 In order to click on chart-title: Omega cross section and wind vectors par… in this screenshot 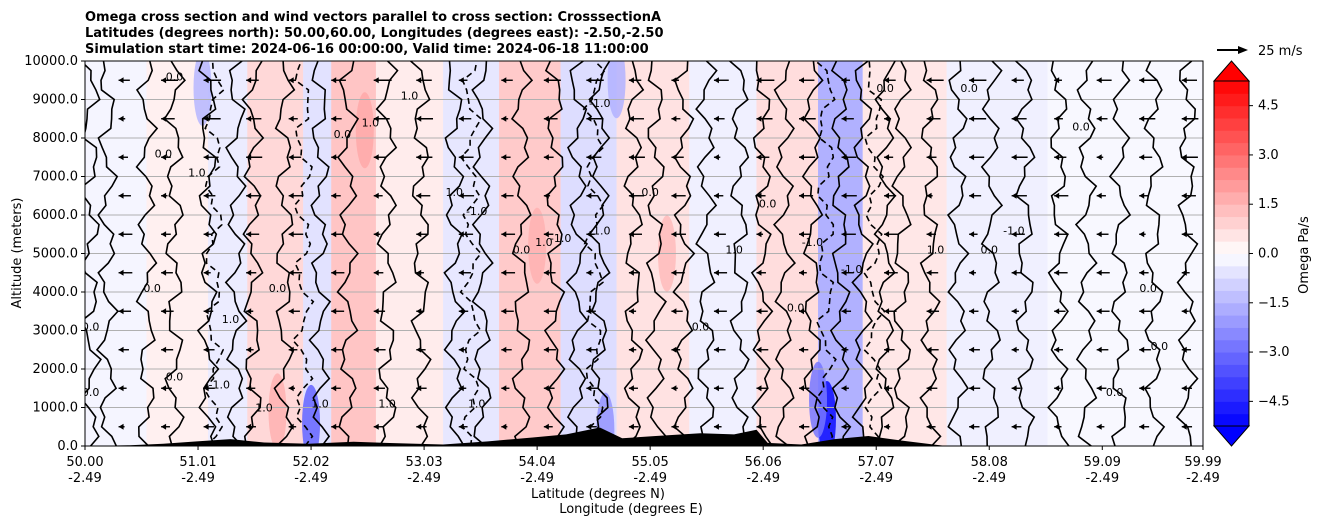, I will do `click(374, 33)`.